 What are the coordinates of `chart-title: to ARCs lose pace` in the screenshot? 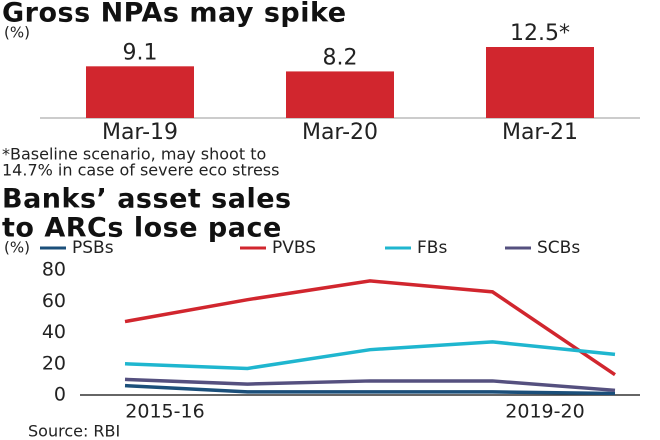 It's located at (142, 228).